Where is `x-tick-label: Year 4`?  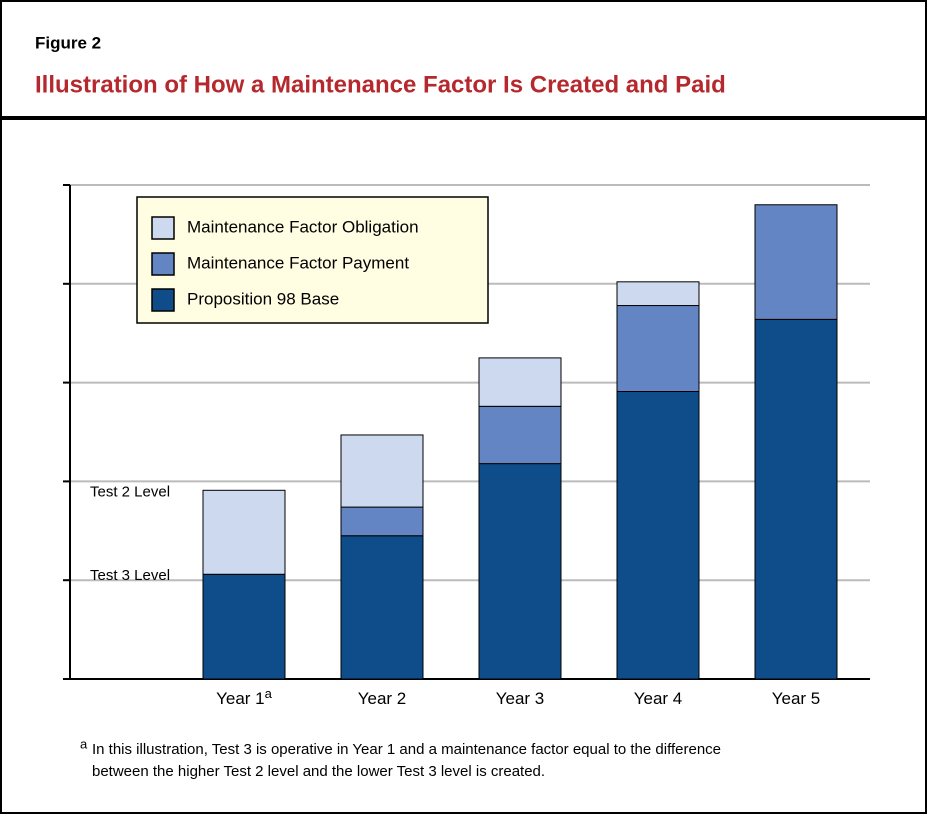 x-tick-label: Year 4 is located at coordinates (658, 698).